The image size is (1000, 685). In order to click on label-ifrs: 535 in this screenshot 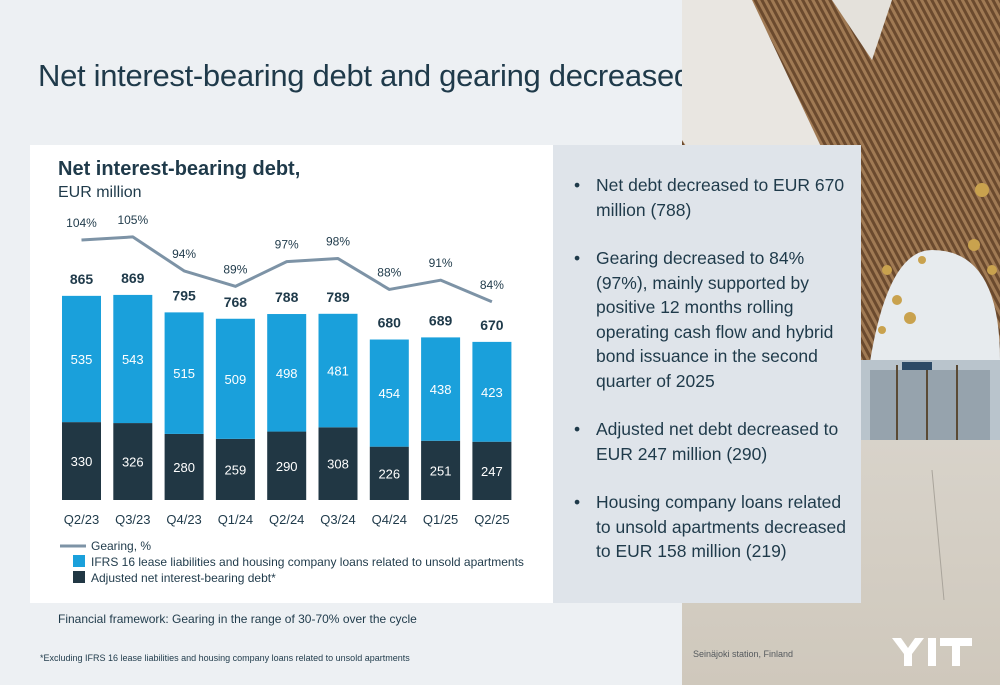, I will do `click(82, 359)`.